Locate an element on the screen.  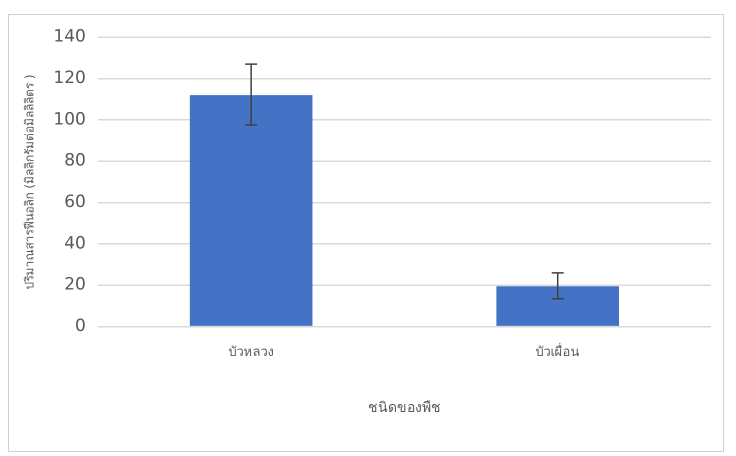
x-tick-label: บัวหลวง is located at coordinates (251, 352).